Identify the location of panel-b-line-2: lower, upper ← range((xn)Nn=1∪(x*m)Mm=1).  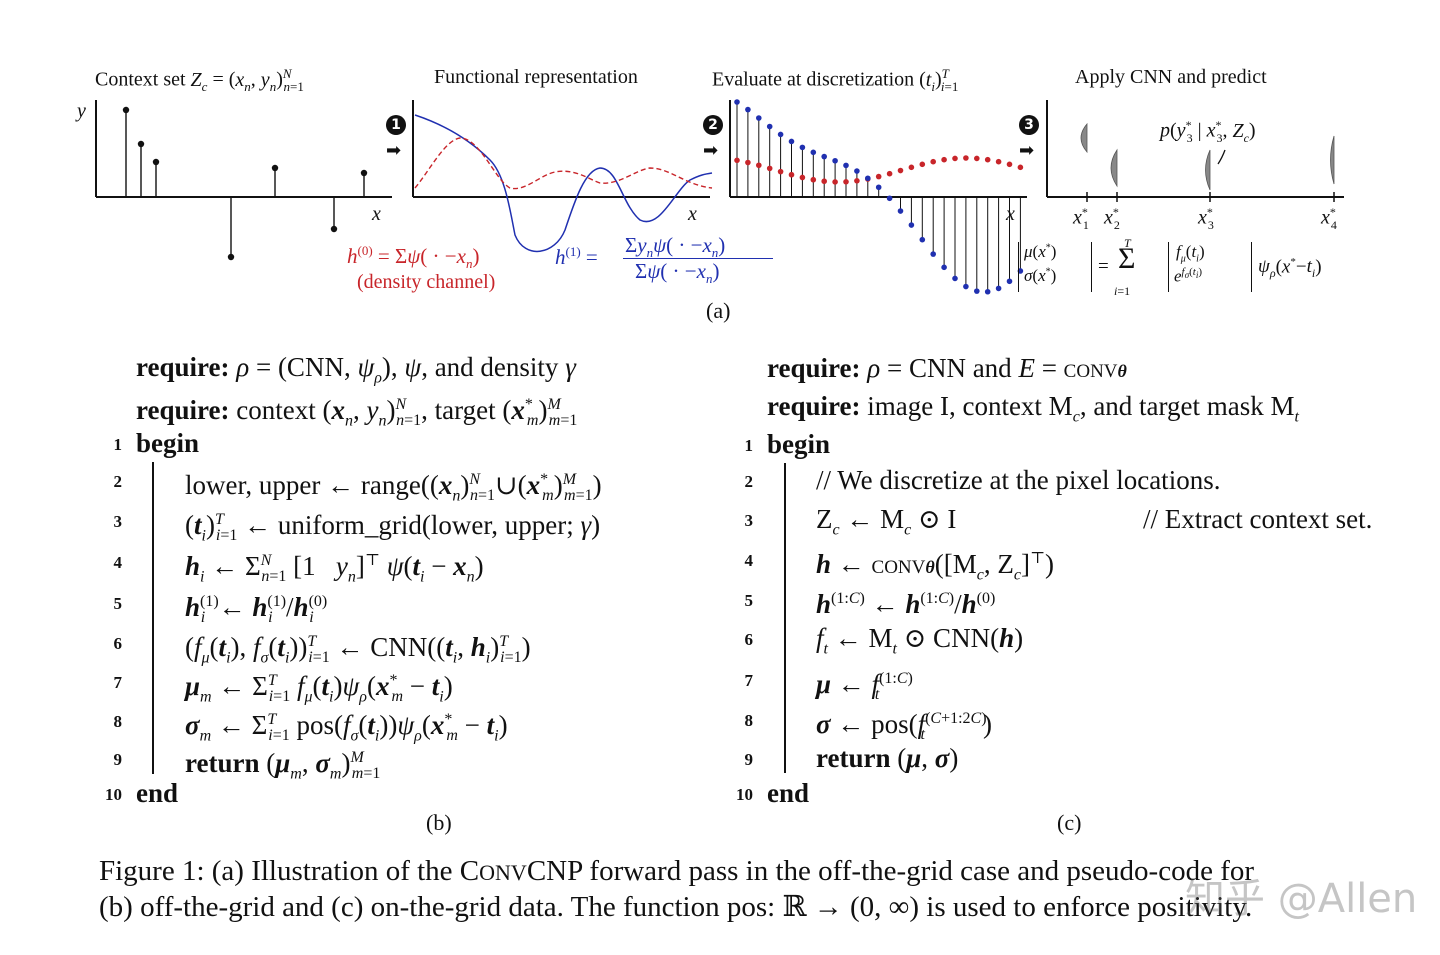
(393, 487).